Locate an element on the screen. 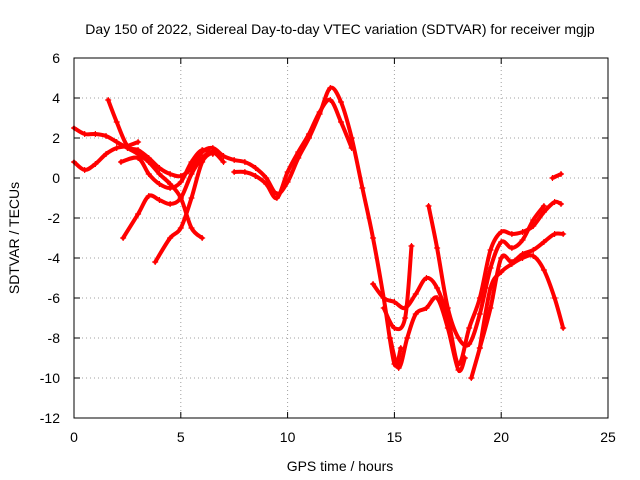 The height and width of the screenshot is (480, 640). x-axis-title: GPS time / hours is located at coordinates (340, 466).